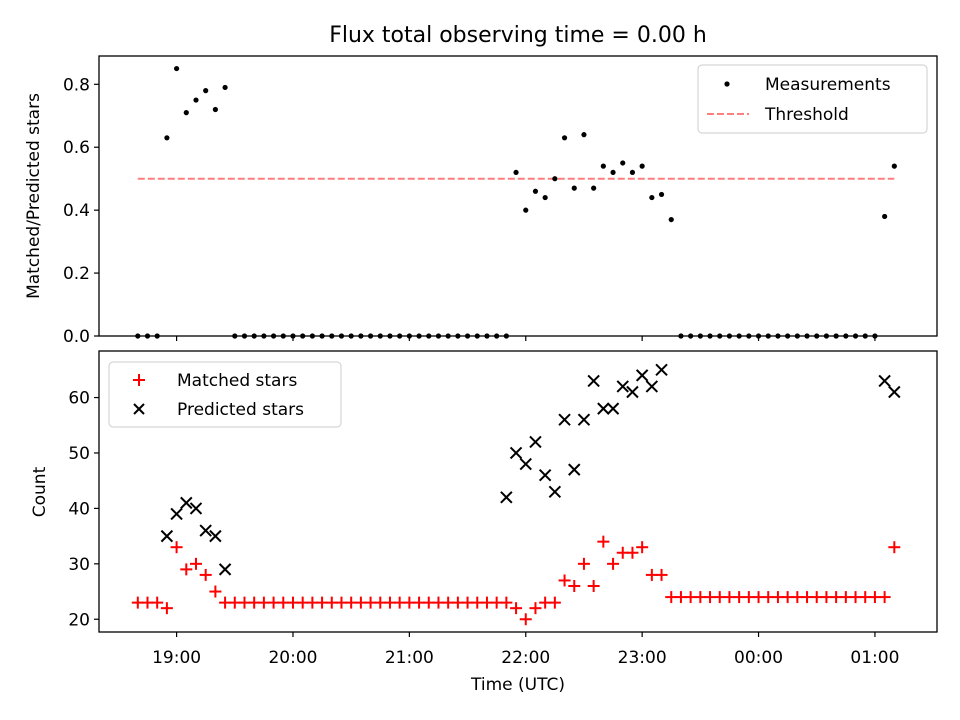 The height and width of the screenshot is (720, 960). What do you see at coordinates (225, 394) in the screenshot?
I see `bottom-legend-box` at bounding box center [225, 394].